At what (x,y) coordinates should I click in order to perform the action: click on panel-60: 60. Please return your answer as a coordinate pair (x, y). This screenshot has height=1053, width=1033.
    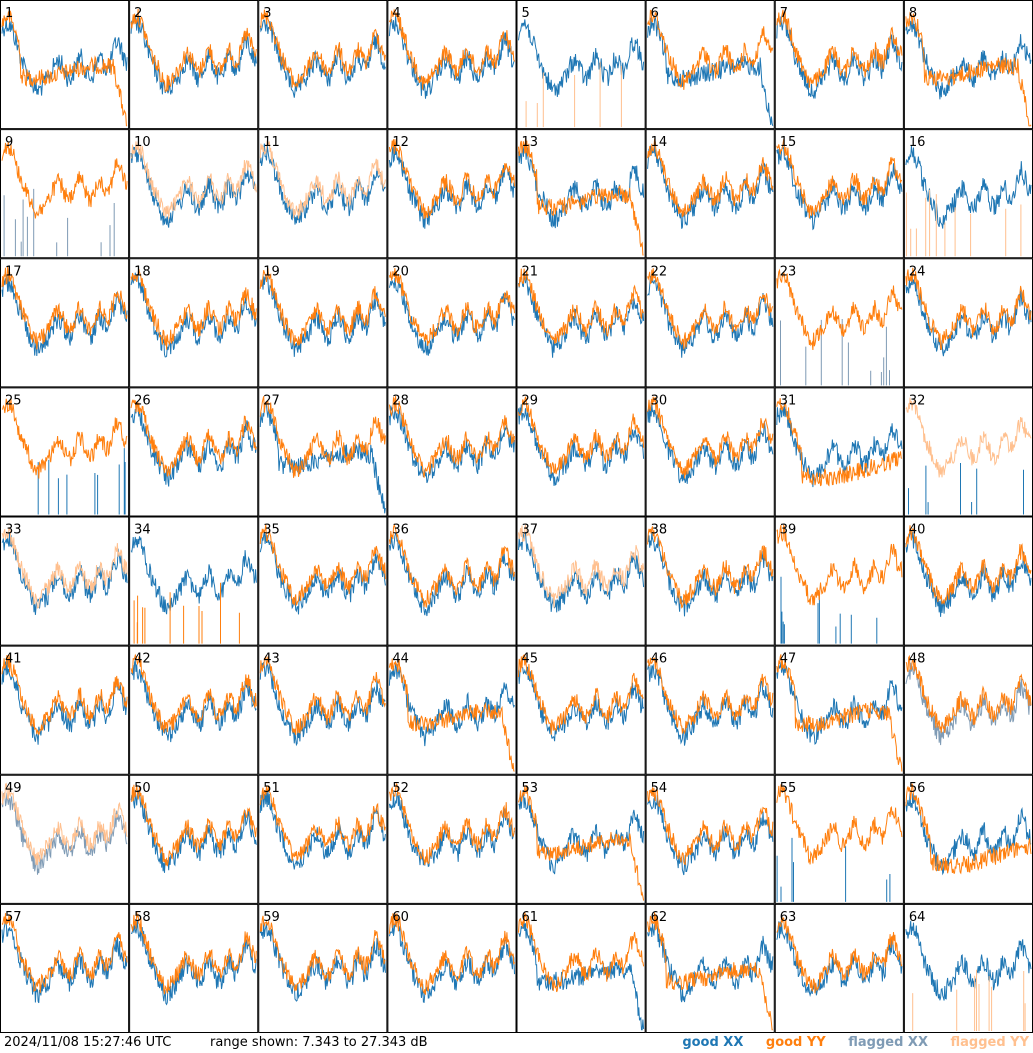
    Looking at the image, I should click on (452, 968).